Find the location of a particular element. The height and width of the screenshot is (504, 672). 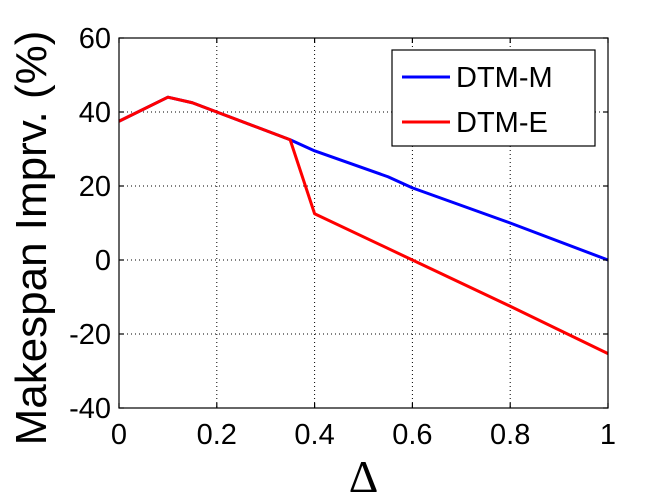

y-tick-label: 40 is located at coordinates (95, 113).